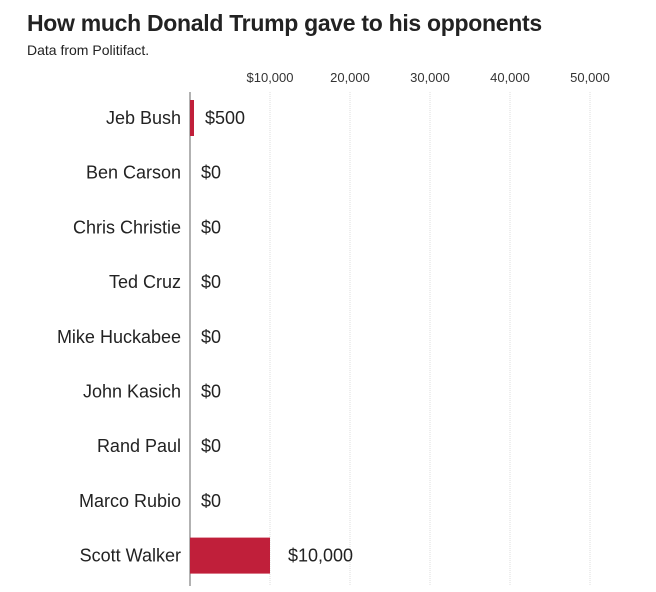 This screenshot has width=656, height=592. What do you see at coordinates (127, 227) in the screenshot?
I see `category-label: Chris Christie` at bounding box center [127, 227].